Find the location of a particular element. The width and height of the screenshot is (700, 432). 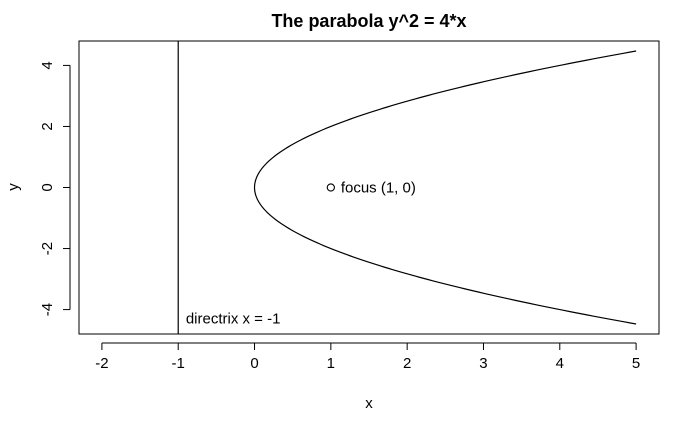

y-tick-label: 4 is located at coordinates (47, 65).